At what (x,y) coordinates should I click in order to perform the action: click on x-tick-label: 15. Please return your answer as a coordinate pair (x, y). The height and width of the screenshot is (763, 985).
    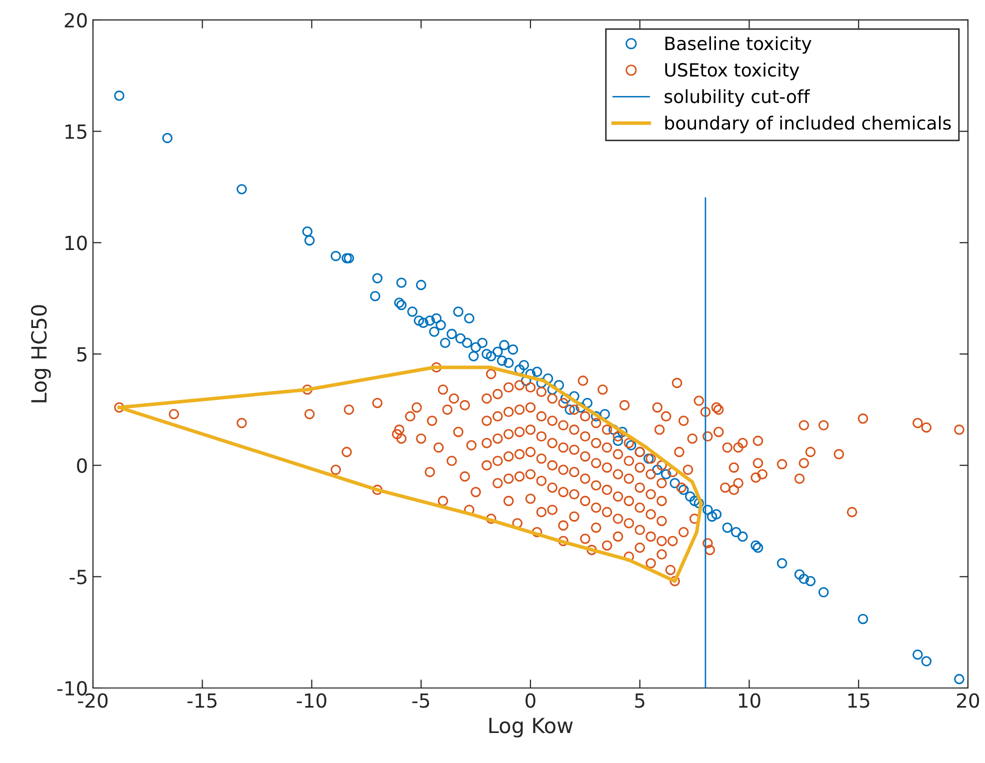
    Looking at the image, I should click on (859, 700).